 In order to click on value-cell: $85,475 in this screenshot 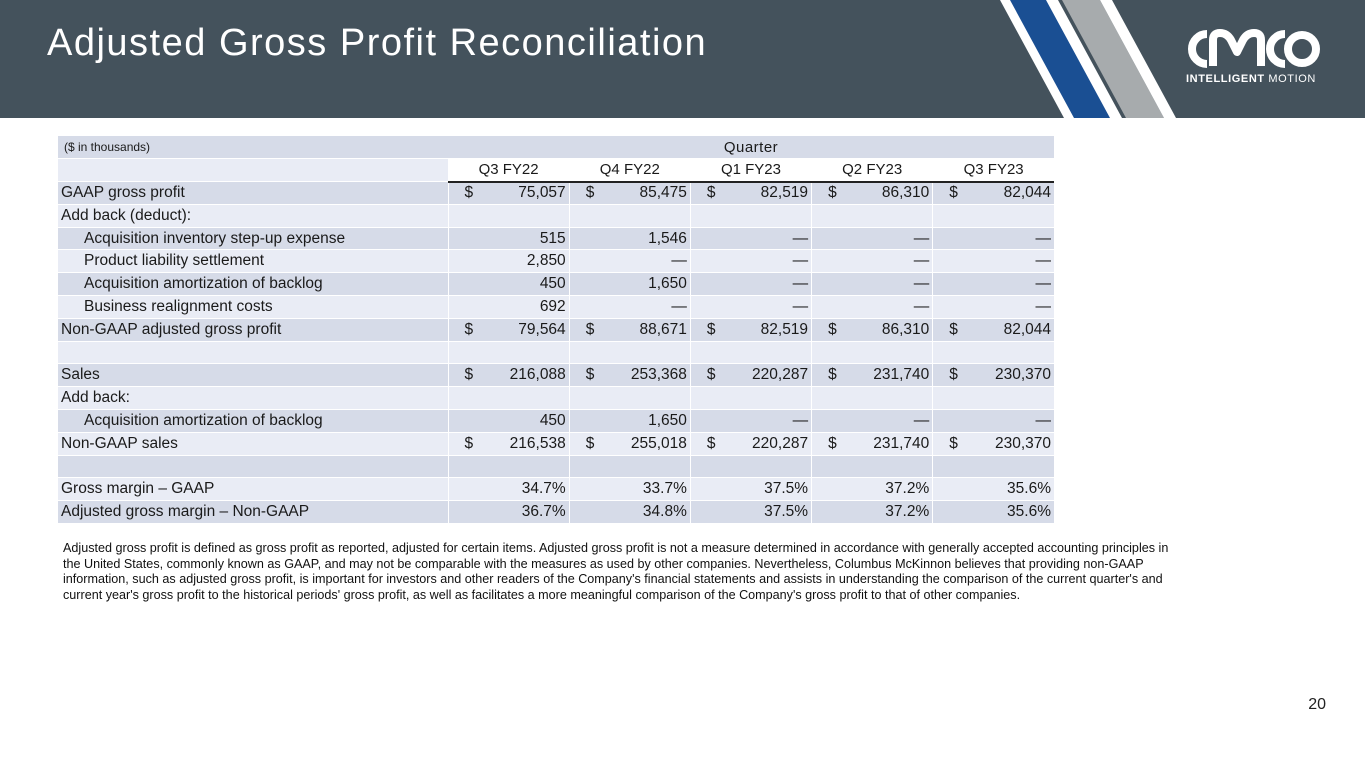, I will do `click(629, 193)`.